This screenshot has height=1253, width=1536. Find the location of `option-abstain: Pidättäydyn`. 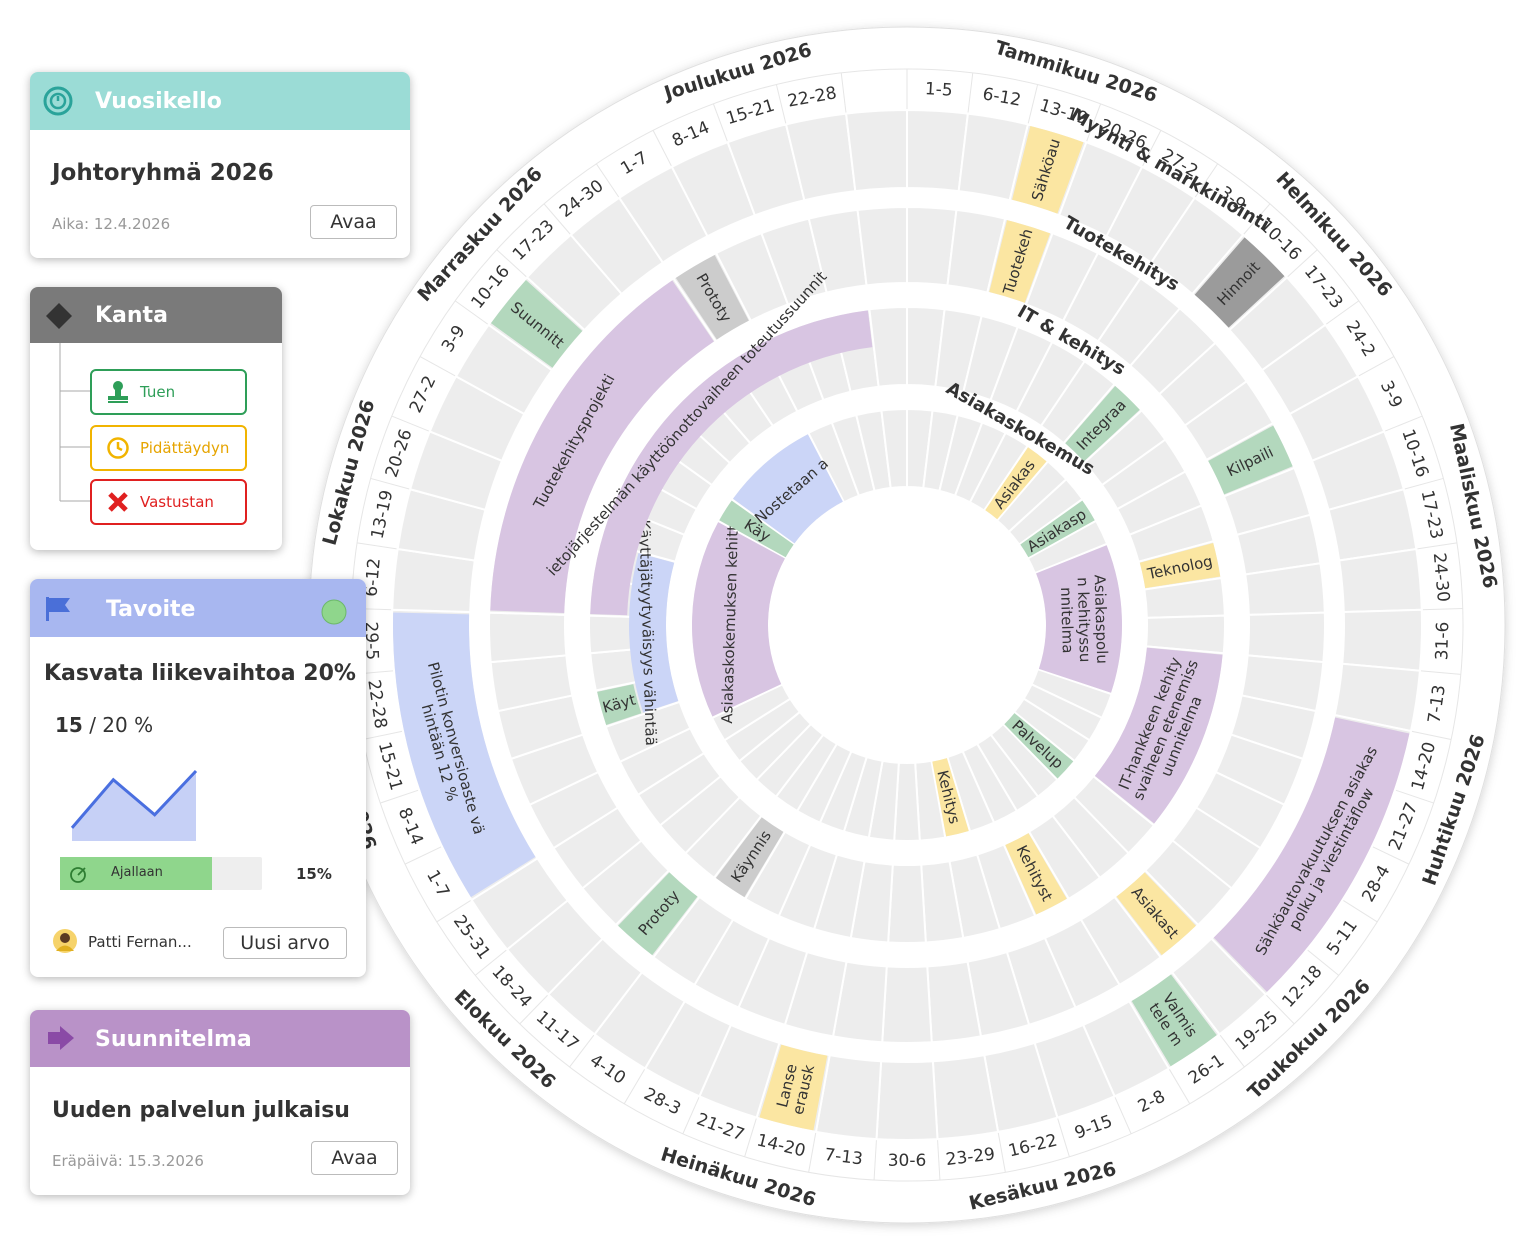

option-abstain: Pidättäydyn is located at coordinates (168, 448).